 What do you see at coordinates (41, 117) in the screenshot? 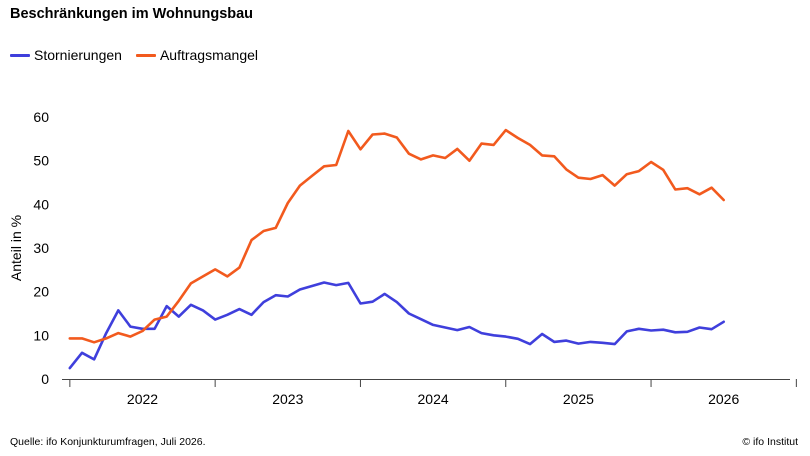
I see `y-tick-label: 60` at bounding box center [41, 117].